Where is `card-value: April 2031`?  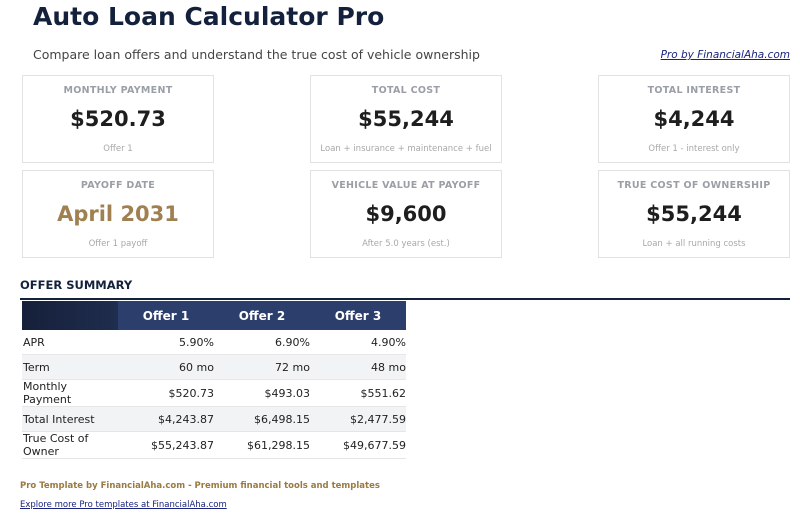
card-value: April 2031 is located at coordinates (118, 214).